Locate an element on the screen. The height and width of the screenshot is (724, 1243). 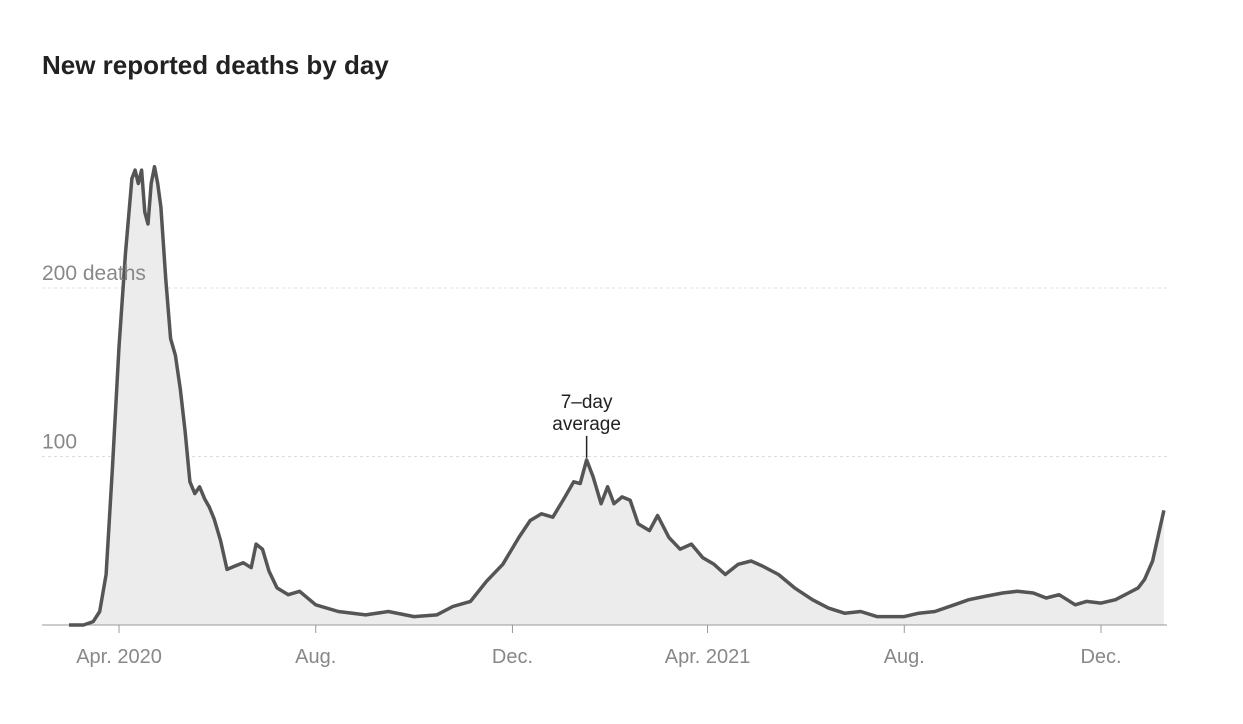
y-tick-label-100: 100 is located at coordinates (59, 442).